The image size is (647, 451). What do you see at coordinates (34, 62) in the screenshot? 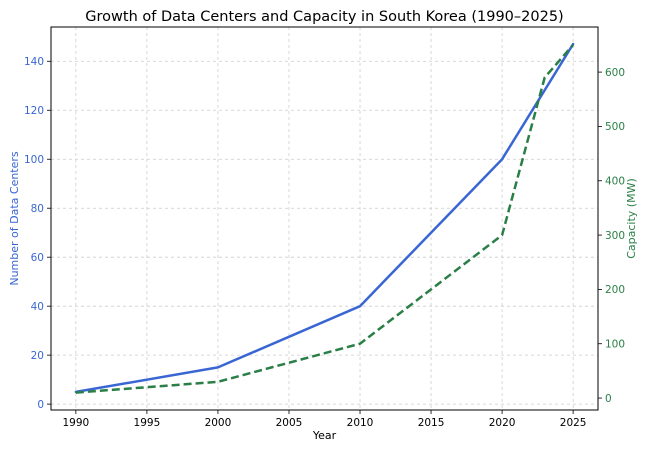
I see `y-left-tick-label: 140` at bounding box center [34, 62].